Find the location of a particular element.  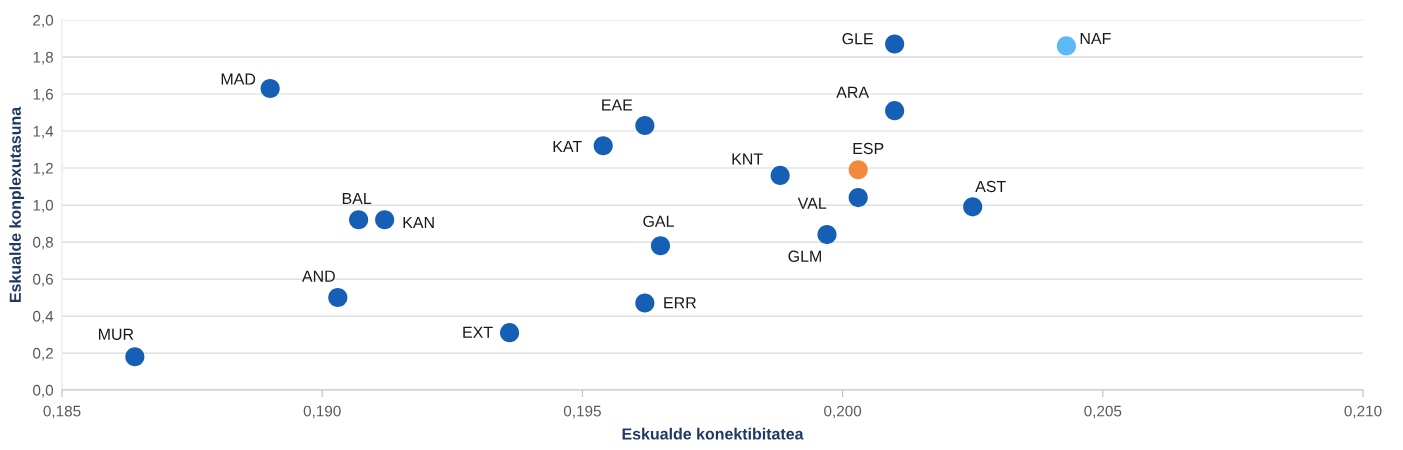

annotation: KNT is located at coordinates (747, 159).